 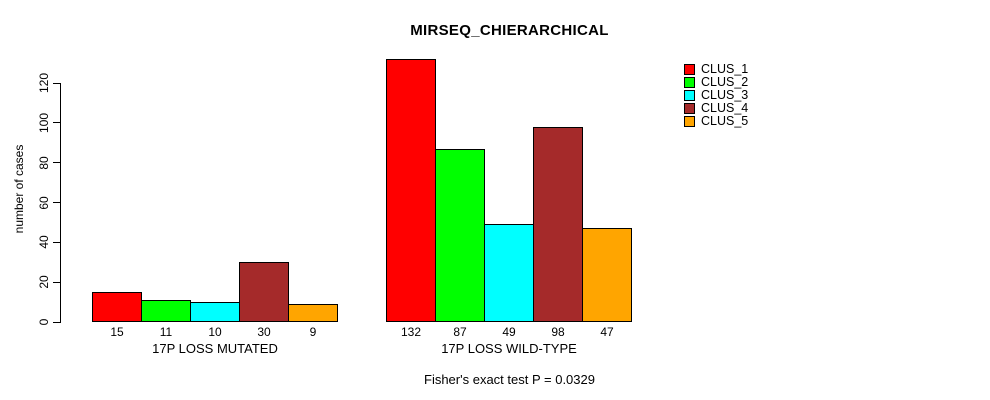 I want to click on legend-item: CLUS_1, so click(x=716, y=69).